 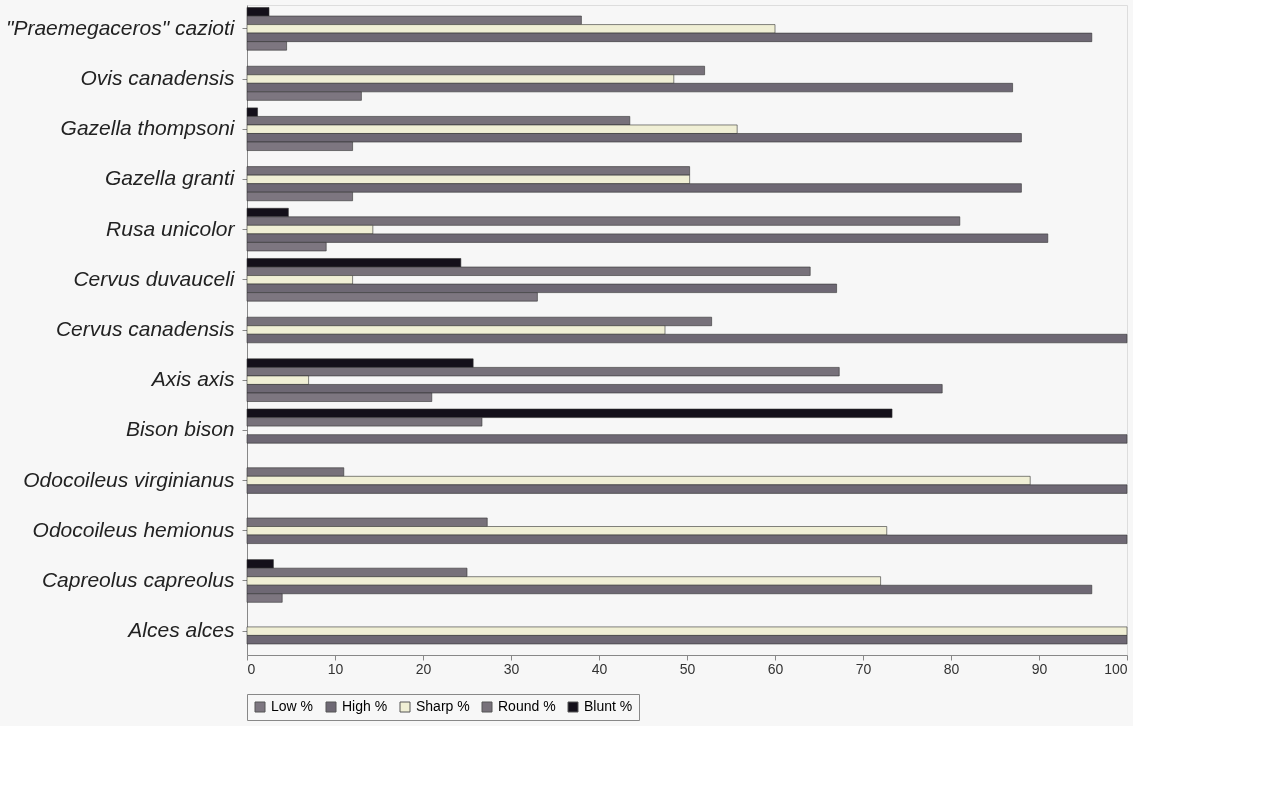 What do you see at coordinates (687, 668) in the screenshot?
I see `x-tick-label: 50` at bounding box center [687, 668].